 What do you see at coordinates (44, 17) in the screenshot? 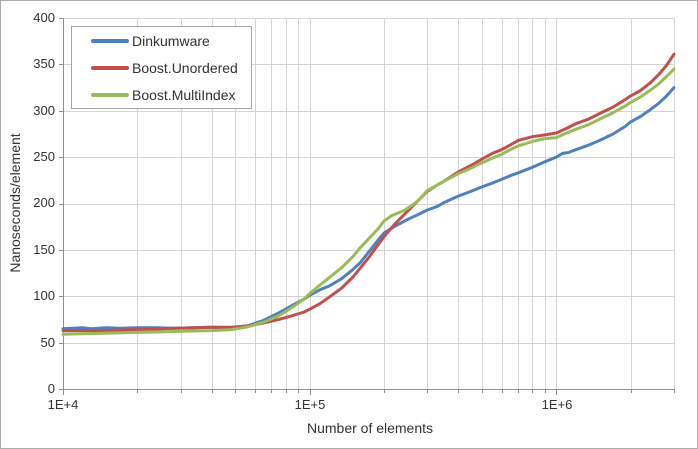
I see `y-tick-label: 400` at bounding box center [44, 17].